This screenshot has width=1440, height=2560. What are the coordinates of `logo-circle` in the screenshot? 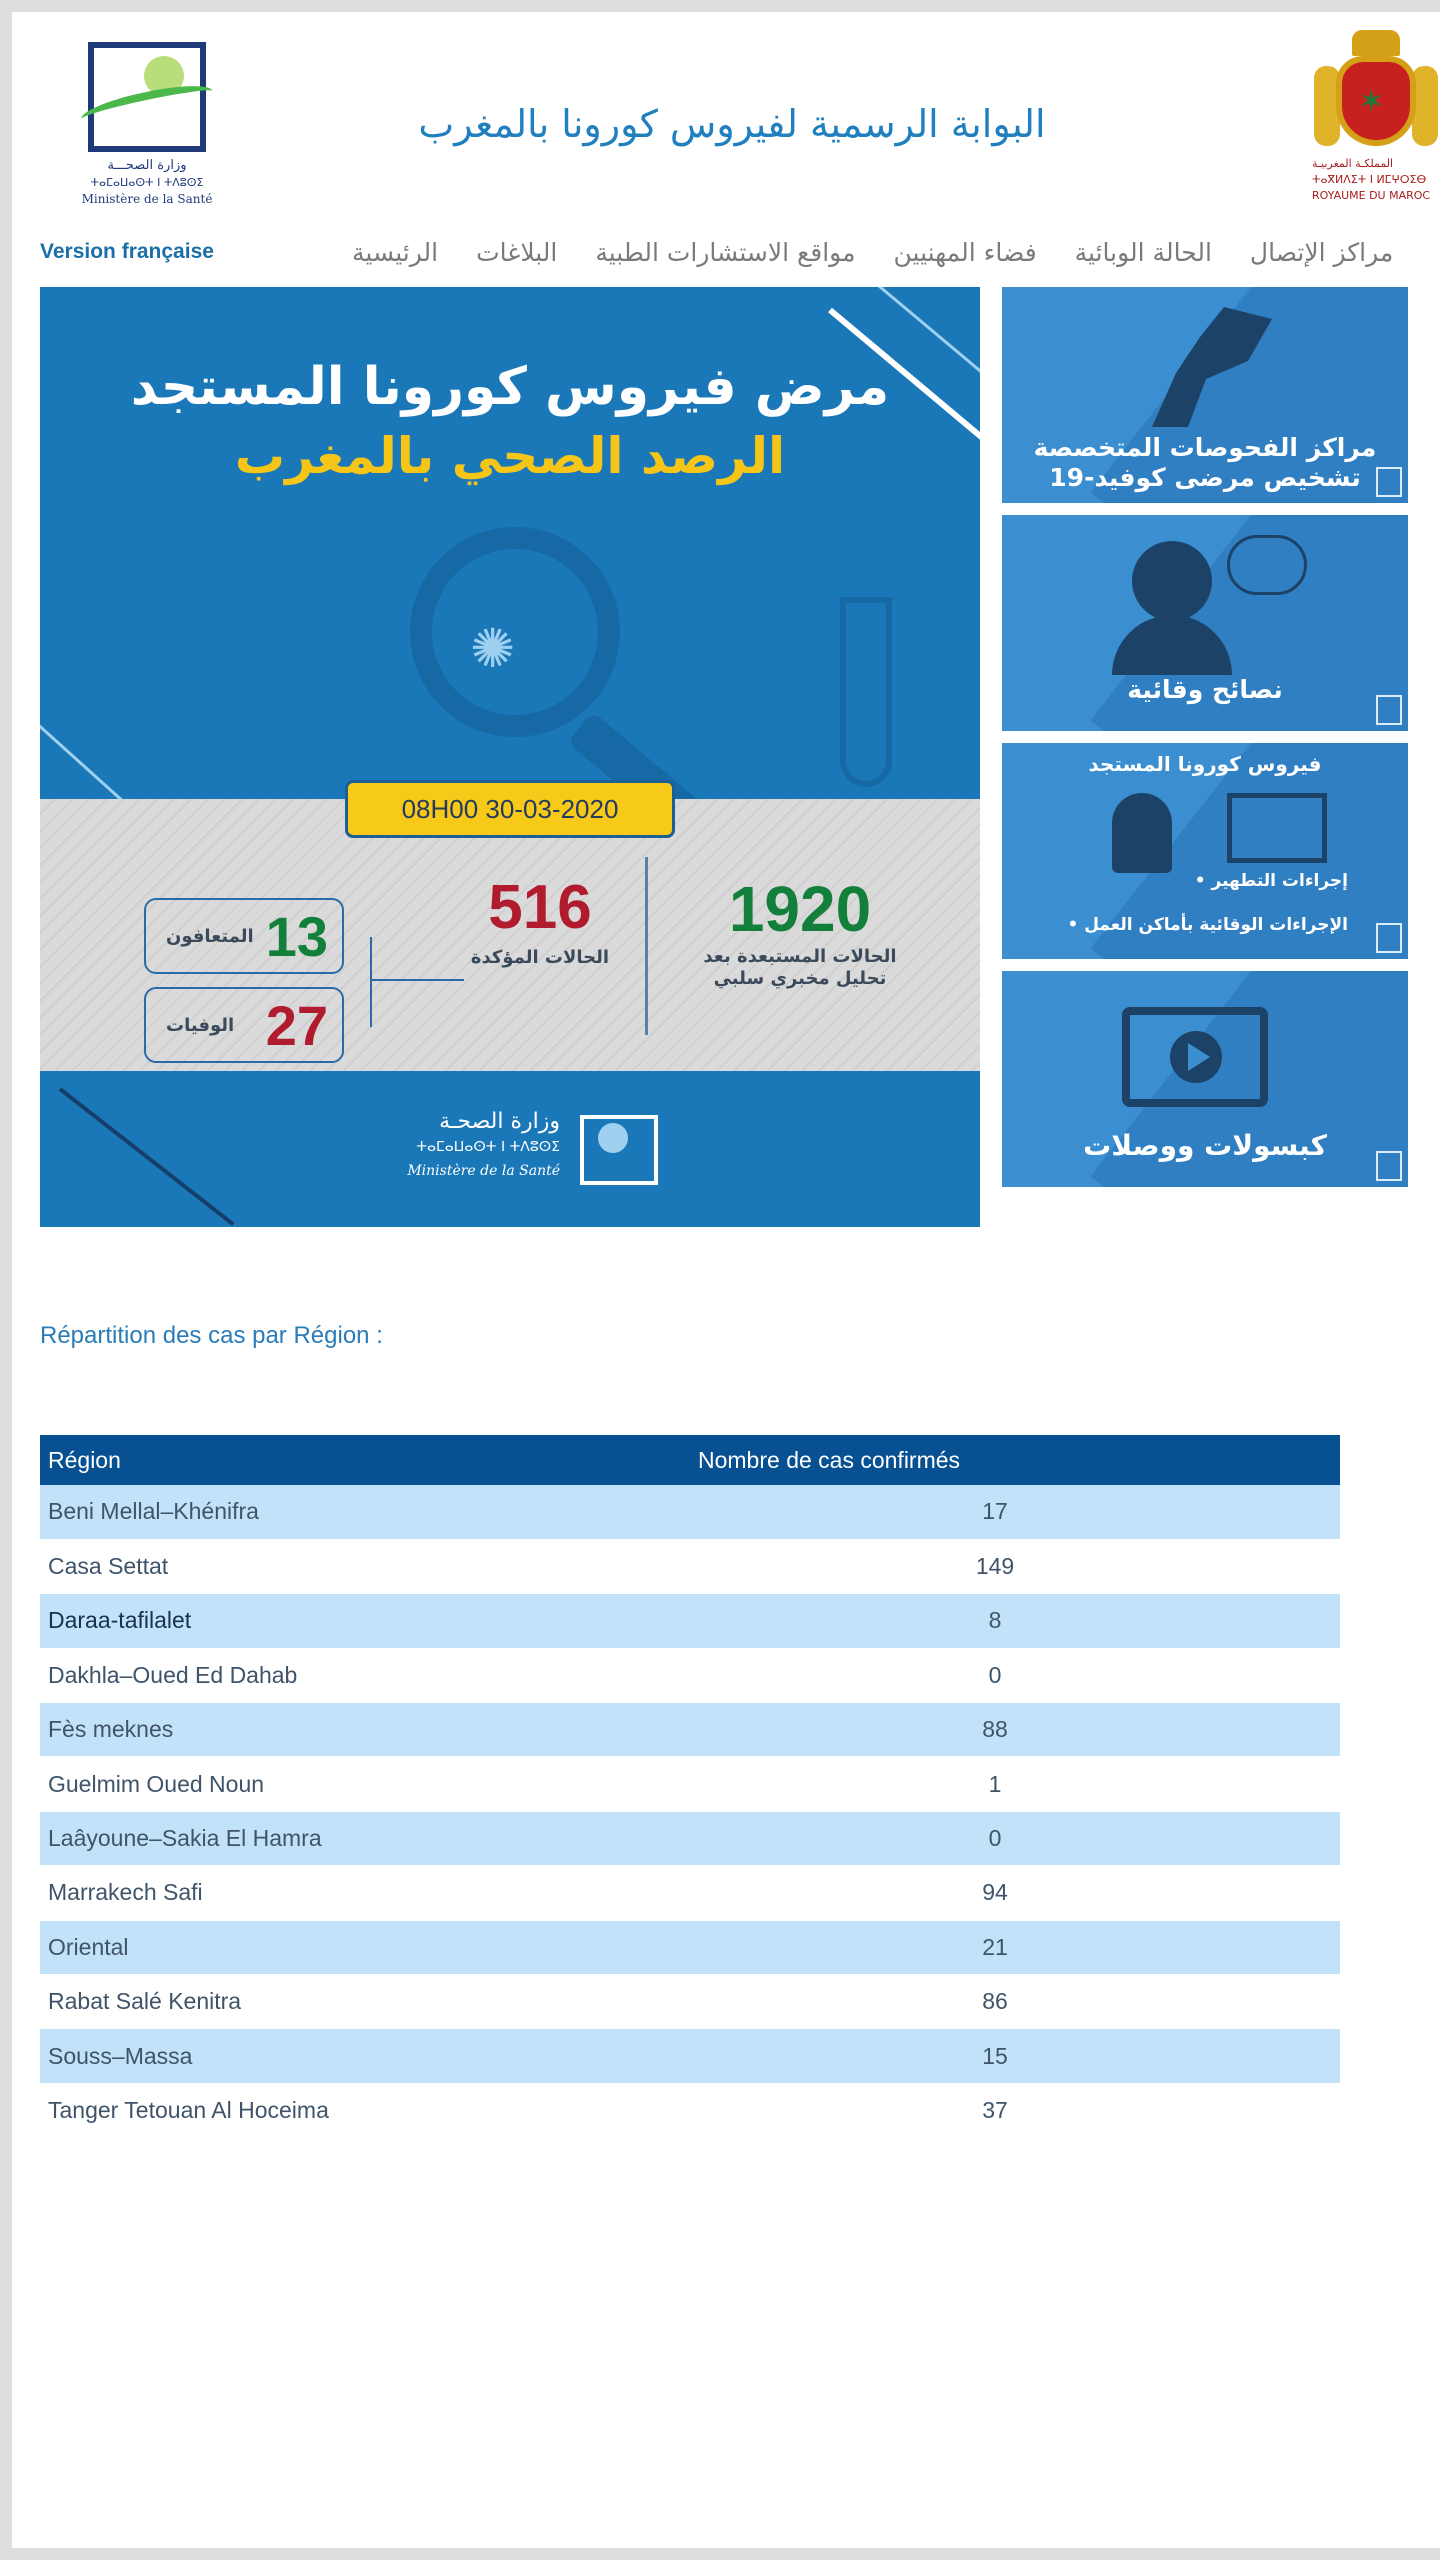 It's located at (164, 76).